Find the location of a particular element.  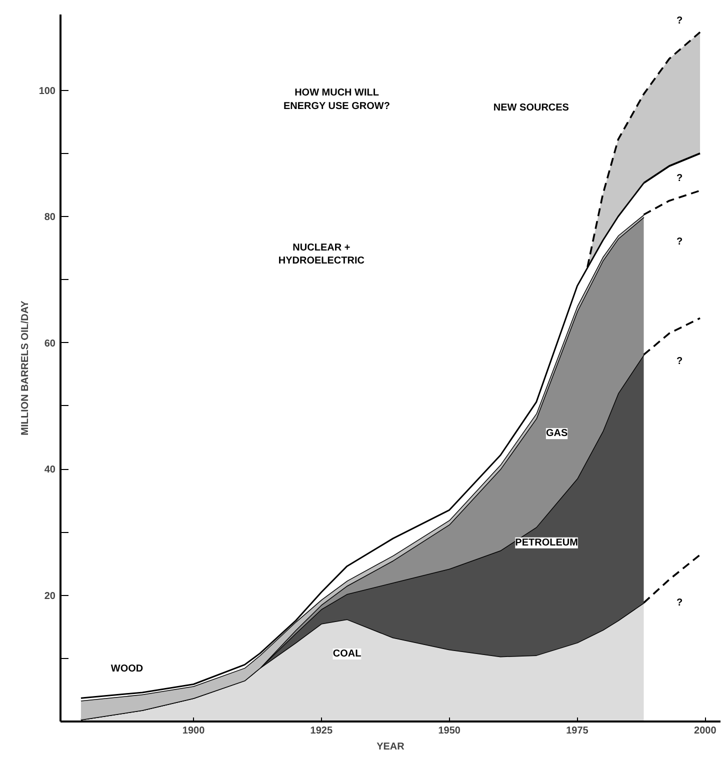

annotation: PETROLEUM is located at coordinates (546, 542).